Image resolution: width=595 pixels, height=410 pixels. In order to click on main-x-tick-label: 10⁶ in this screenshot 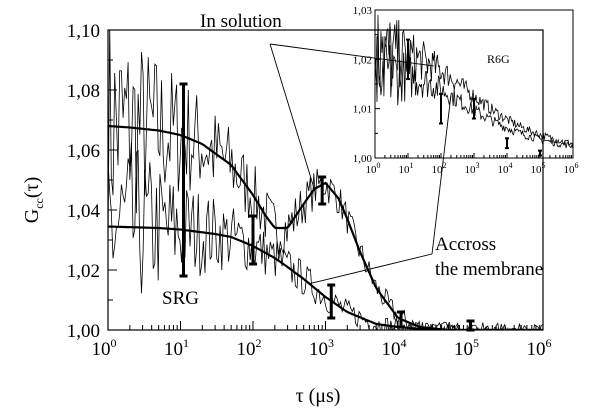, I will do `click(539, 348)`.